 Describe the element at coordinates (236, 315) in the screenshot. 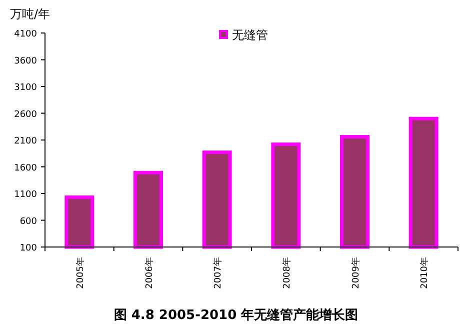

I see `text: 图 4.8 2005-2010 年无缝管产能增长图` at that location.